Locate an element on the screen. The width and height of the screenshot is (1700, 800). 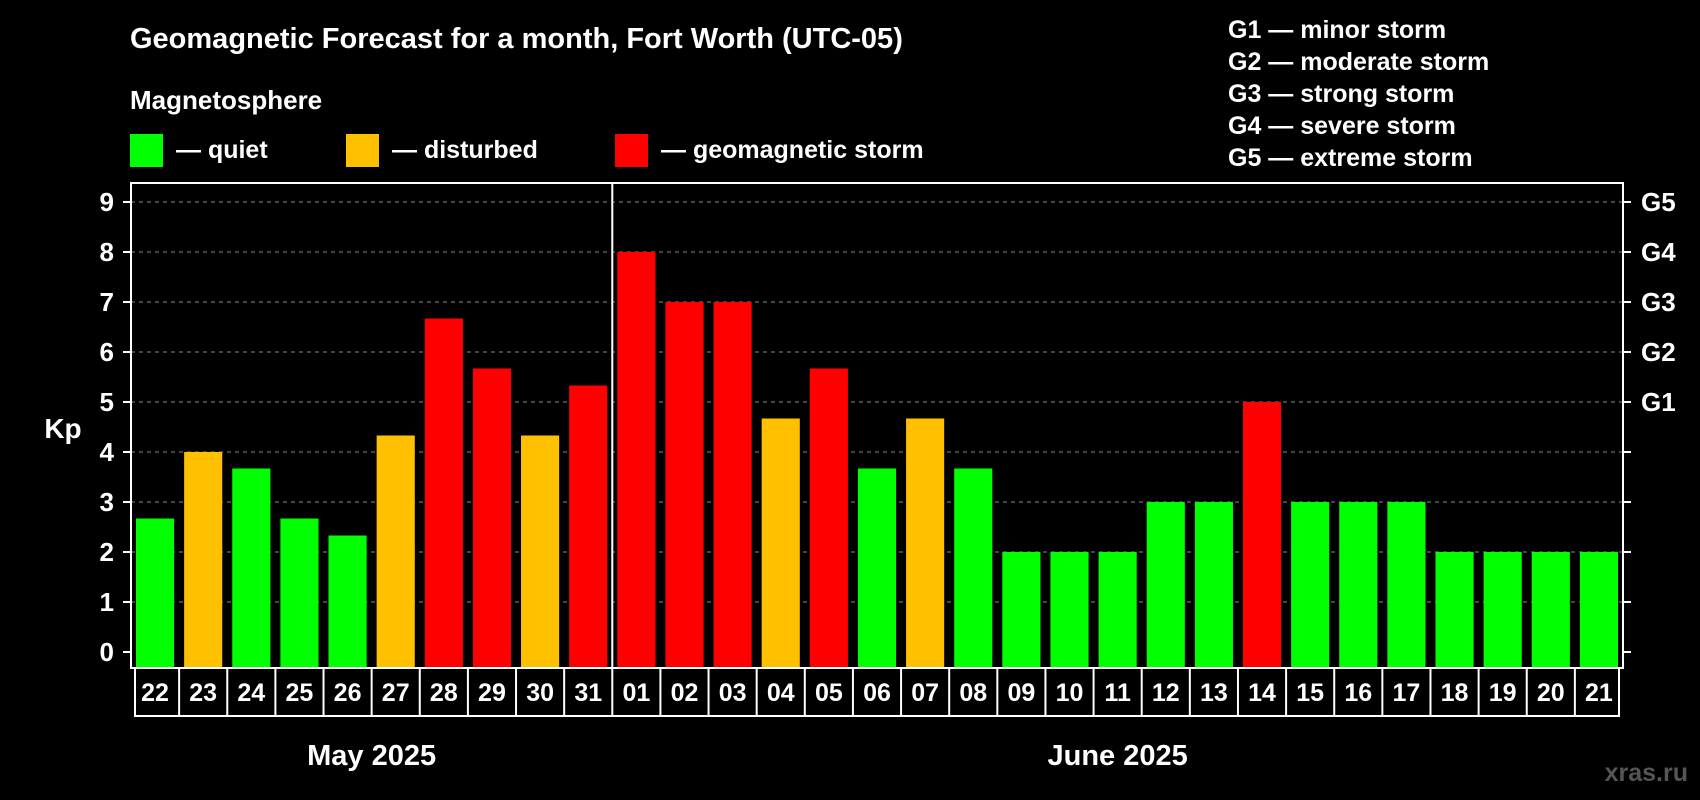
y-tick-label-2: 2 is located at coordinates (107, 552).